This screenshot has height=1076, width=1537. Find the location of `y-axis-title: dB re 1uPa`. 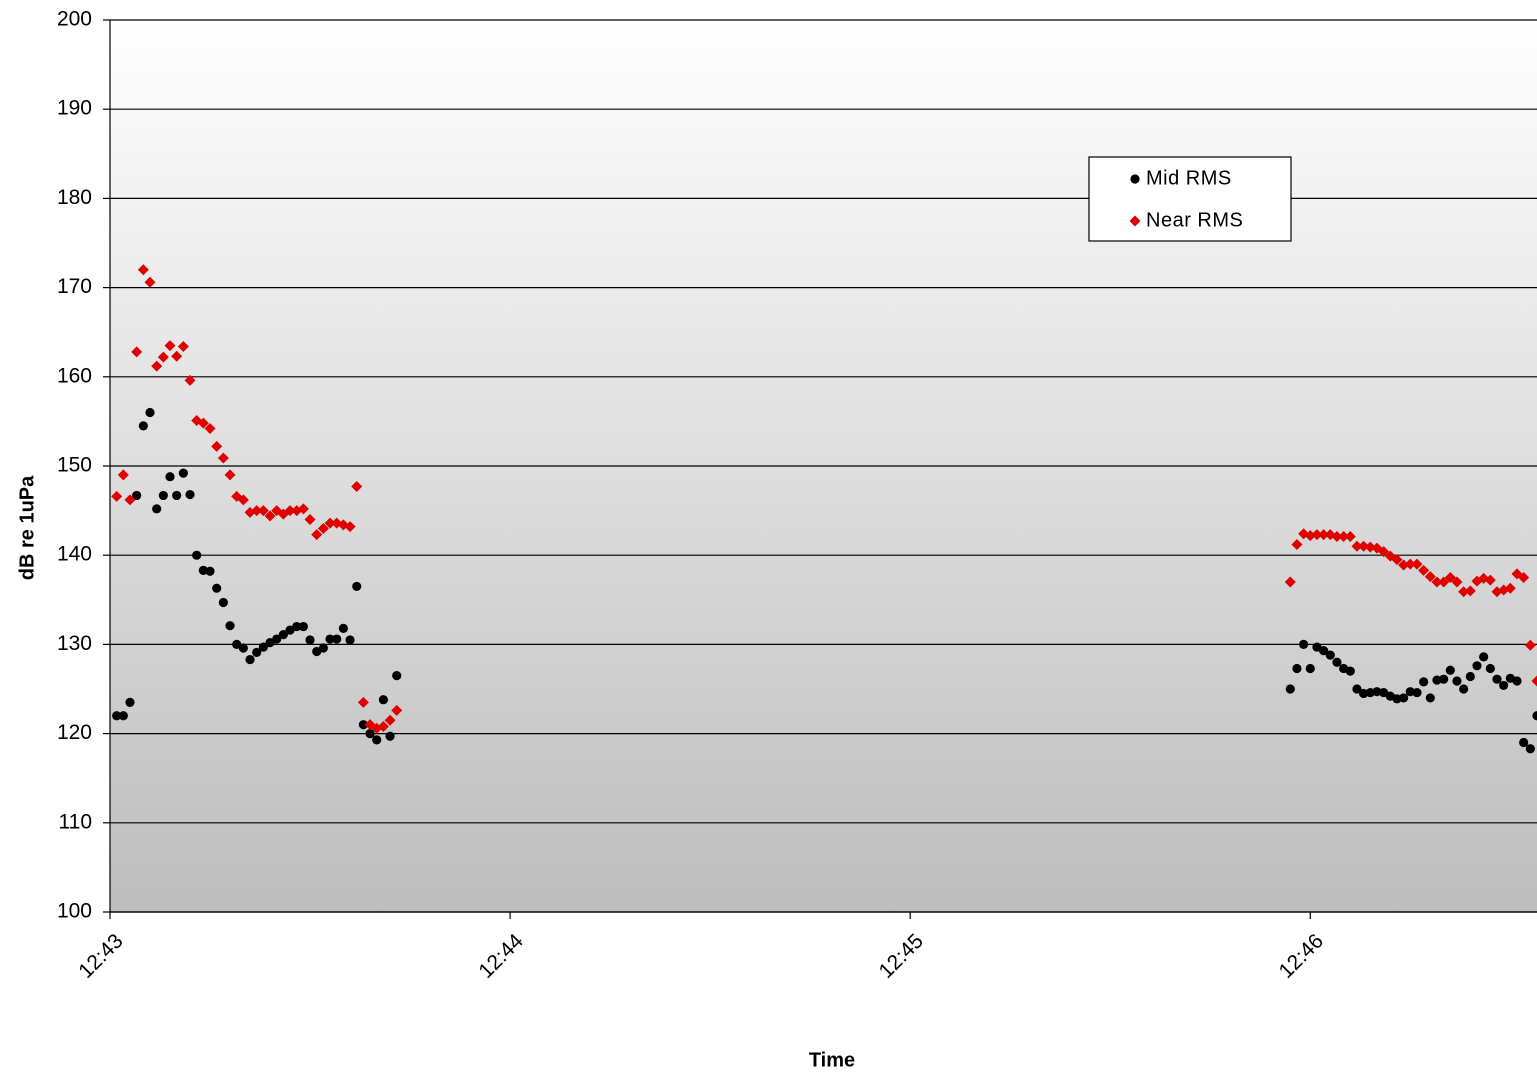

y-axis-title: dB re 1uPa is located at coordinates (27, 527).